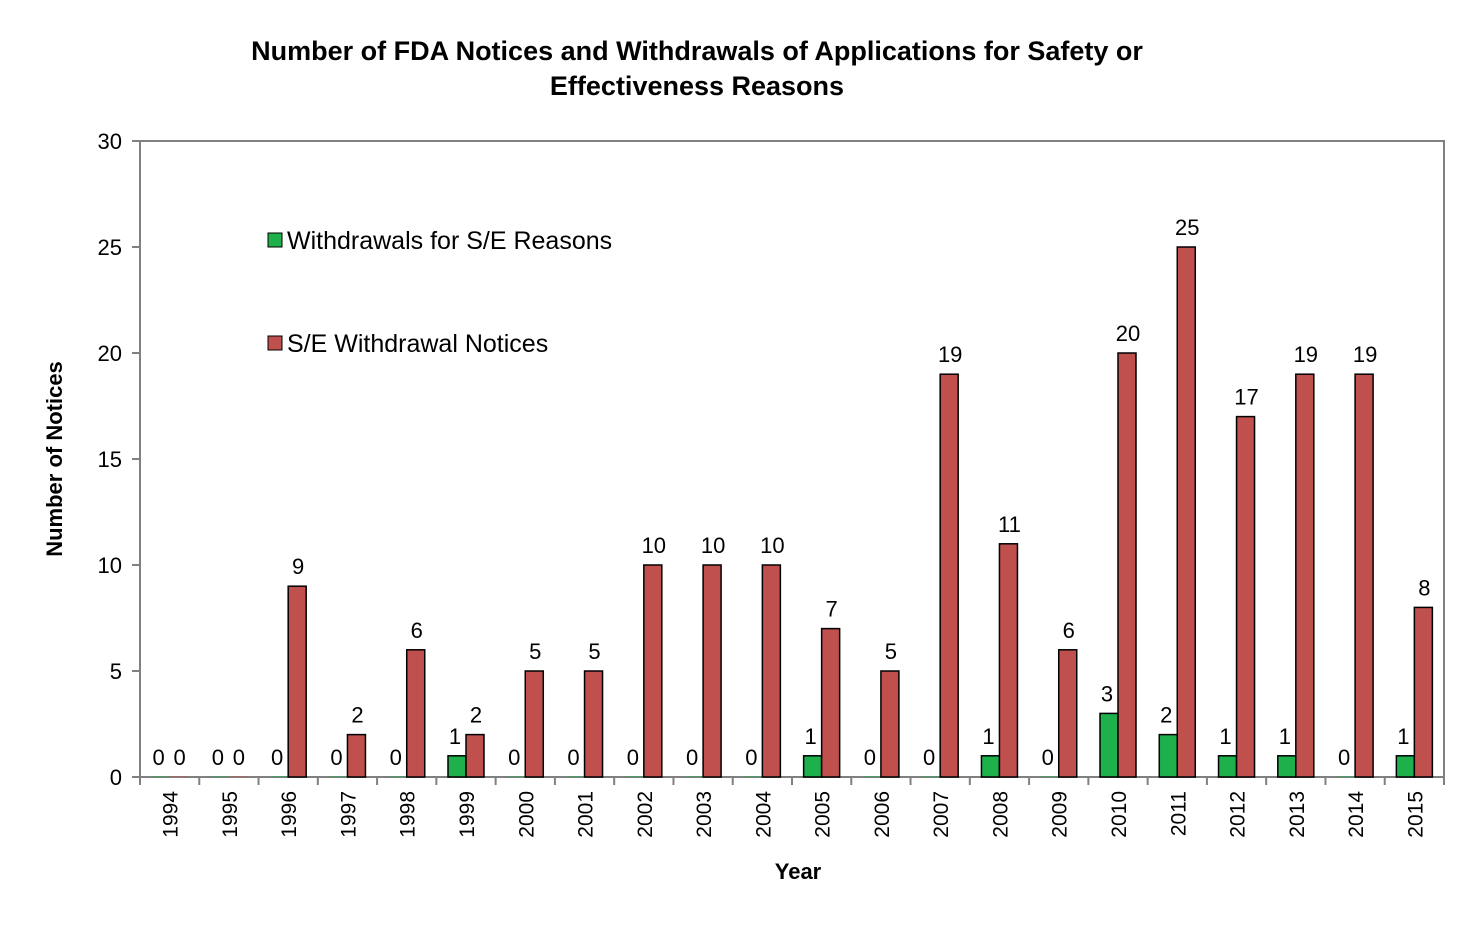 This screenshot has width=1462, height=931. What do you see at coordinates (275, 343) in the screenshot?
I see `legend-swatch-notices` at bounding box center [275, 343].